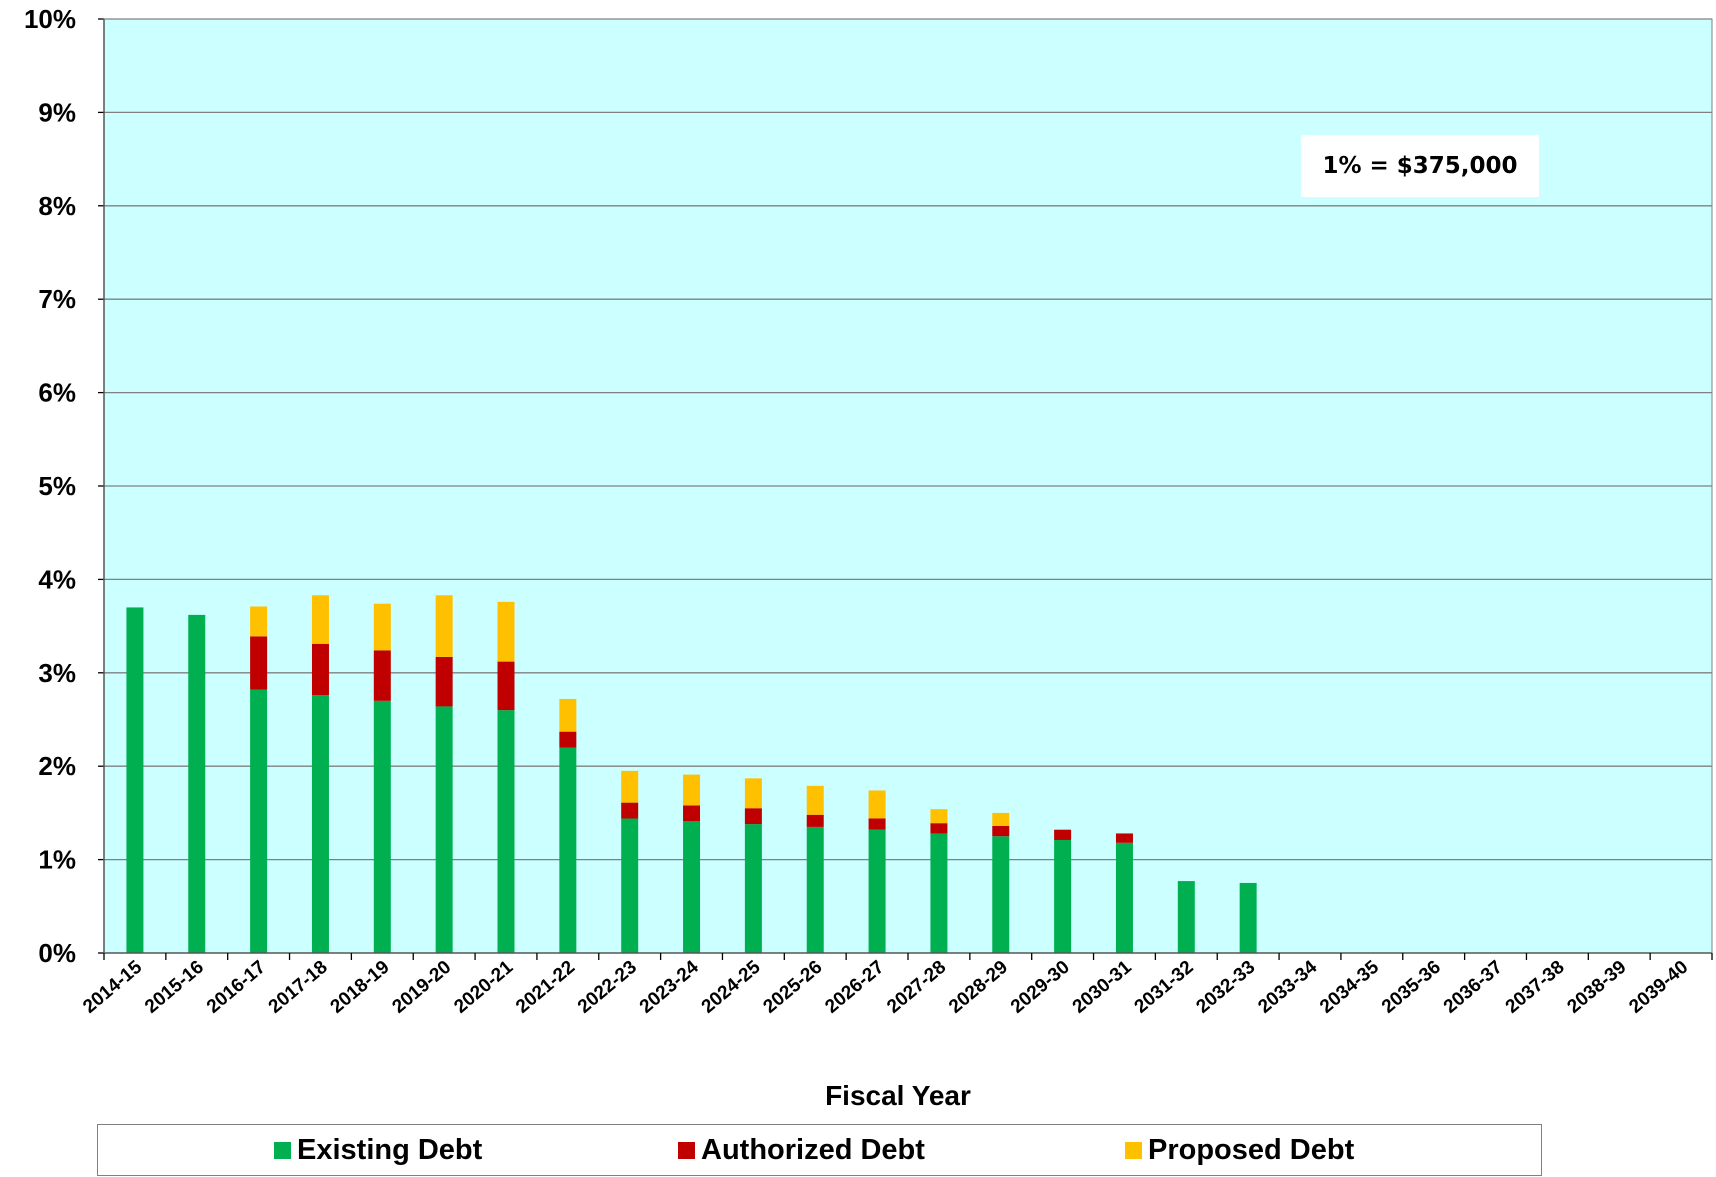  Describe the element at coordinates (916, 987) in the screenshot. I see `x-tick-label: 2027-28` at that location.